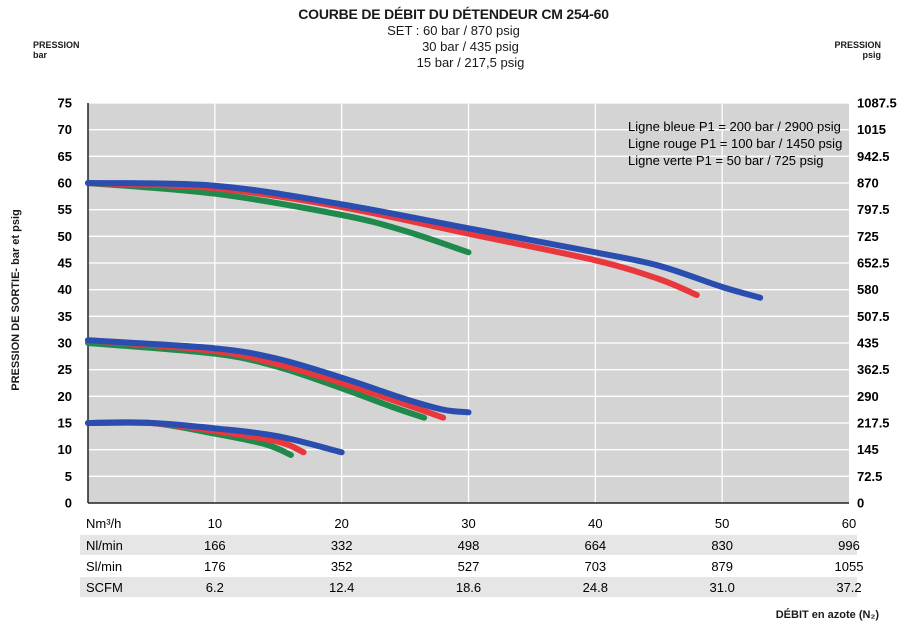 This screenshot has height=636, width=907. I want to click on y-tick-label-bar: 0, so click(68, 503).